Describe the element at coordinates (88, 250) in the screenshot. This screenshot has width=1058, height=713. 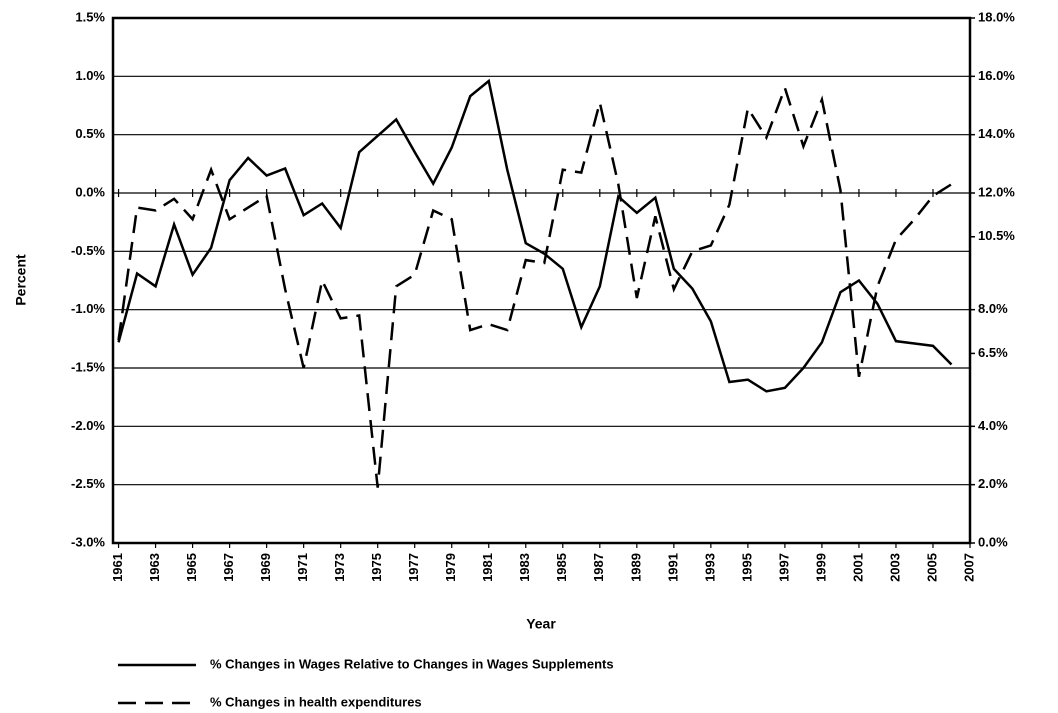
I see `y-tick-label: -0.5%` at that location.